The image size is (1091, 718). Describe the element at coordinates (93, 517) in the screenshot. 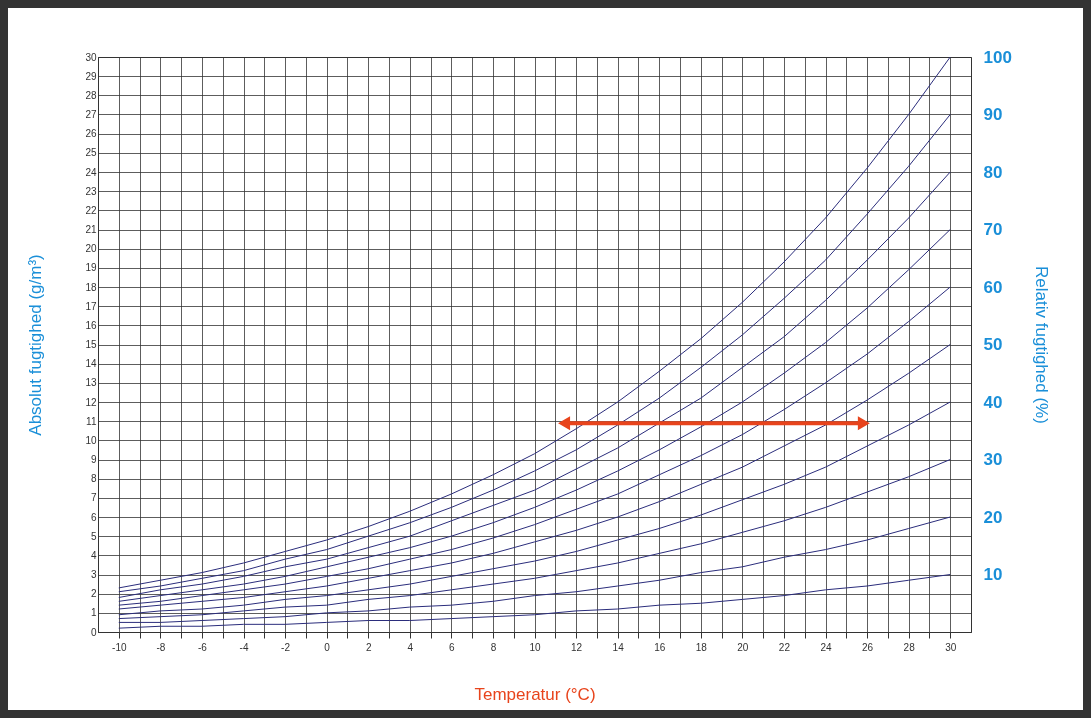

I see `y-tick-label: 6` at that location.